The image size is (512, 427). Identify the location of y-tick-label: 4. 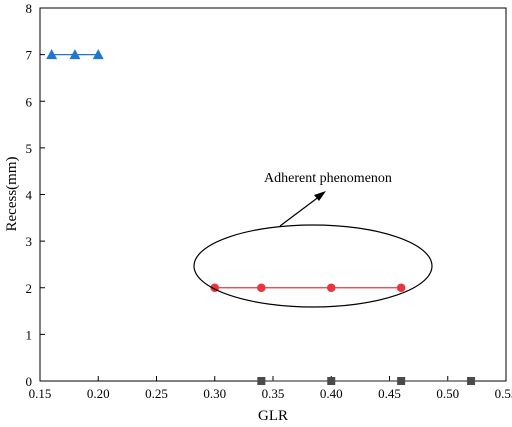
(29, 195).